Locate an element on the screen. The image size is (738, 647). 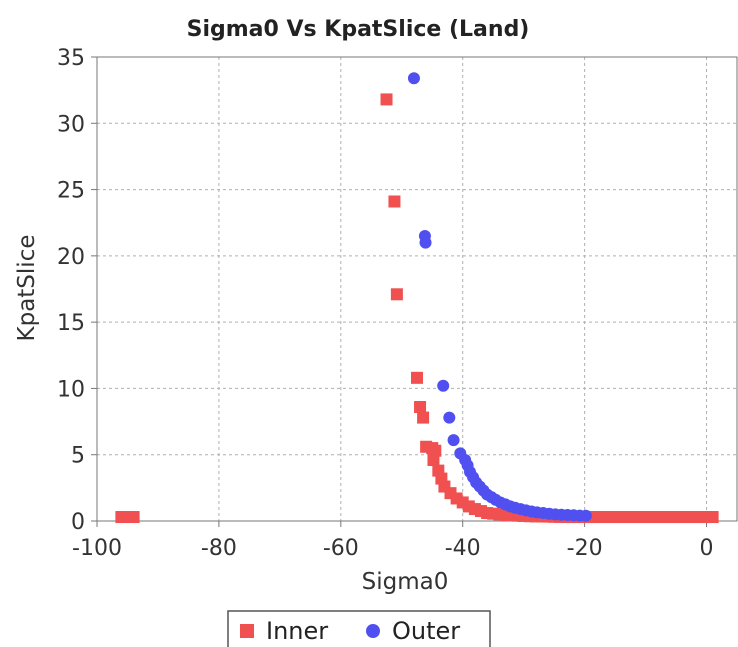
legend: Inner Outer is located at coordinates (359, 628).